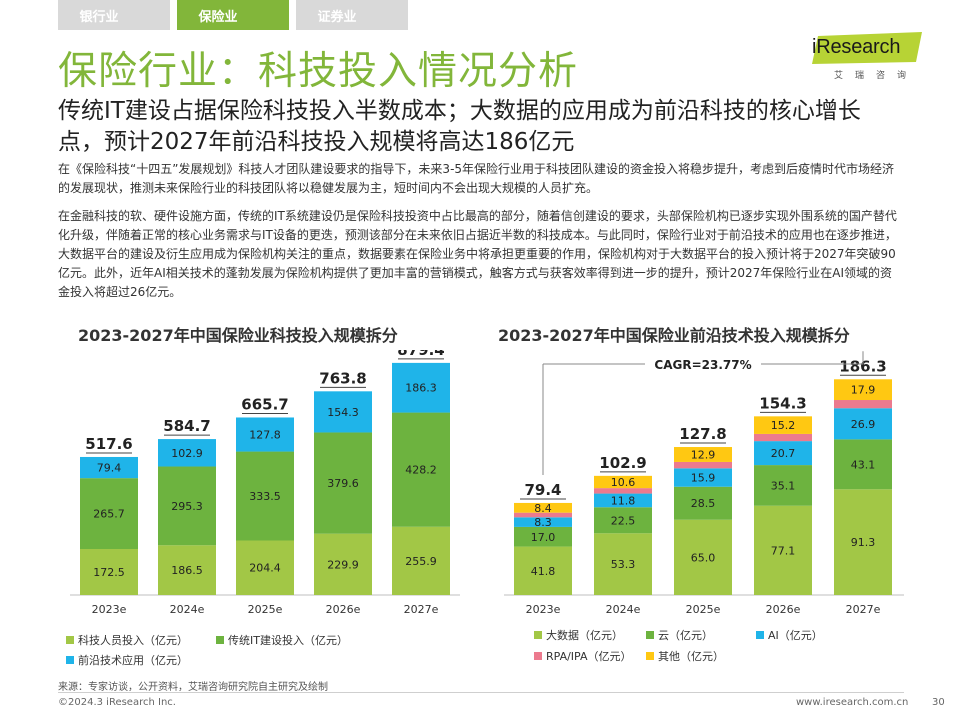 This screenshot has height=720, width=960. I want to click on data-label: 26.9, so click(863, 424).